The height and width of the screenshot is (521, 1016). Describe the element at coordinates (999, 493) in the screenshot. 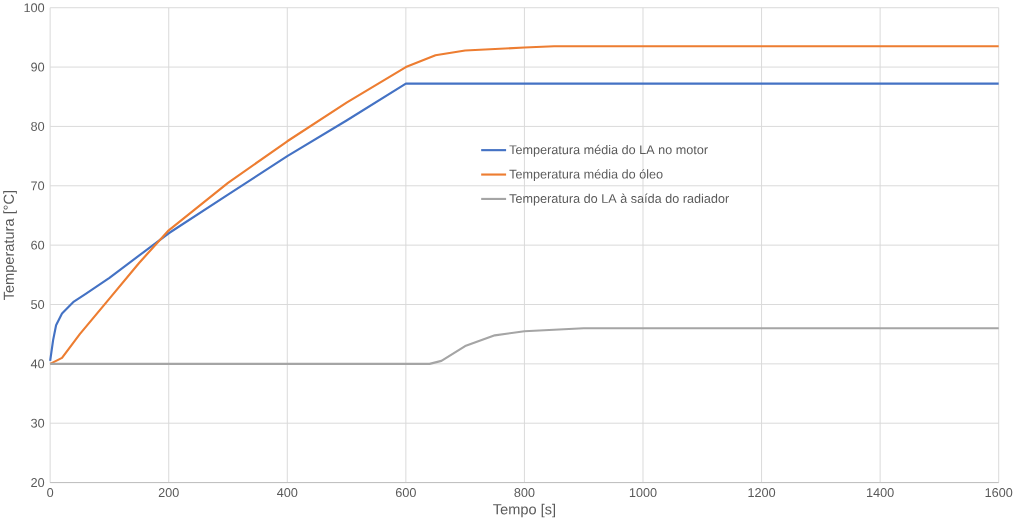

I see `x-tick-label: 1600` at that location.